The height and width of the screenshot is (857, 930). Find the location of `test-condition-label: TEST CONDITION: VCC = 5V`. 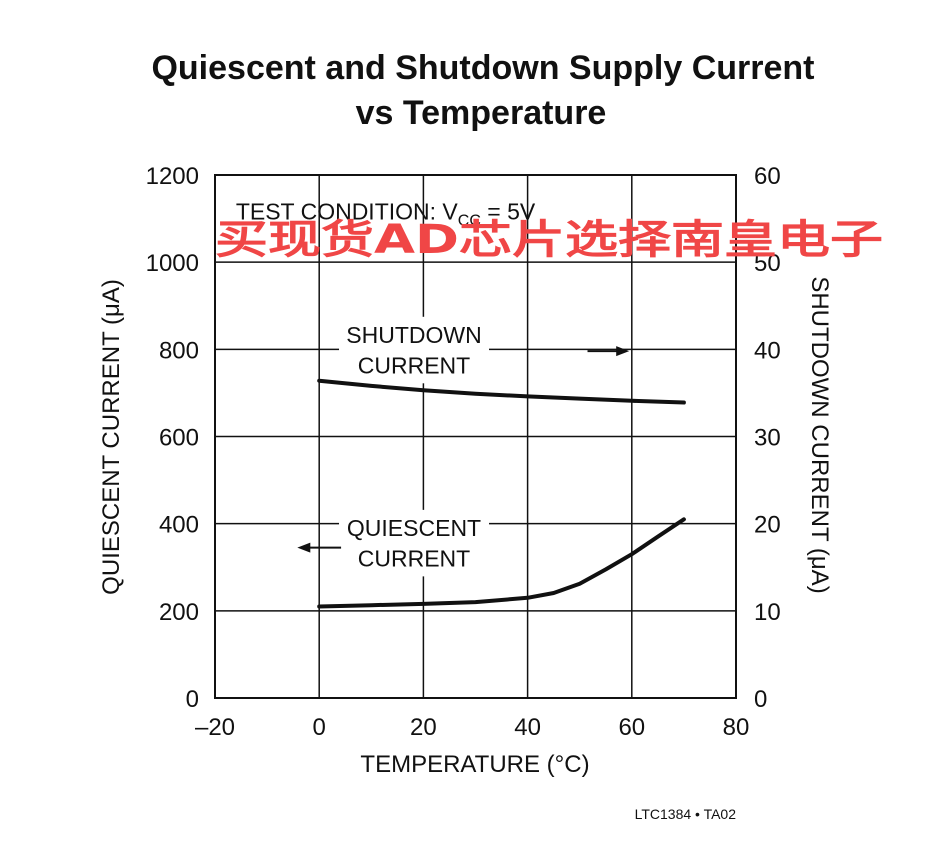

test-condition-label: TEST CONDITION: VCC = 5V is located at coordinates (386, 213).